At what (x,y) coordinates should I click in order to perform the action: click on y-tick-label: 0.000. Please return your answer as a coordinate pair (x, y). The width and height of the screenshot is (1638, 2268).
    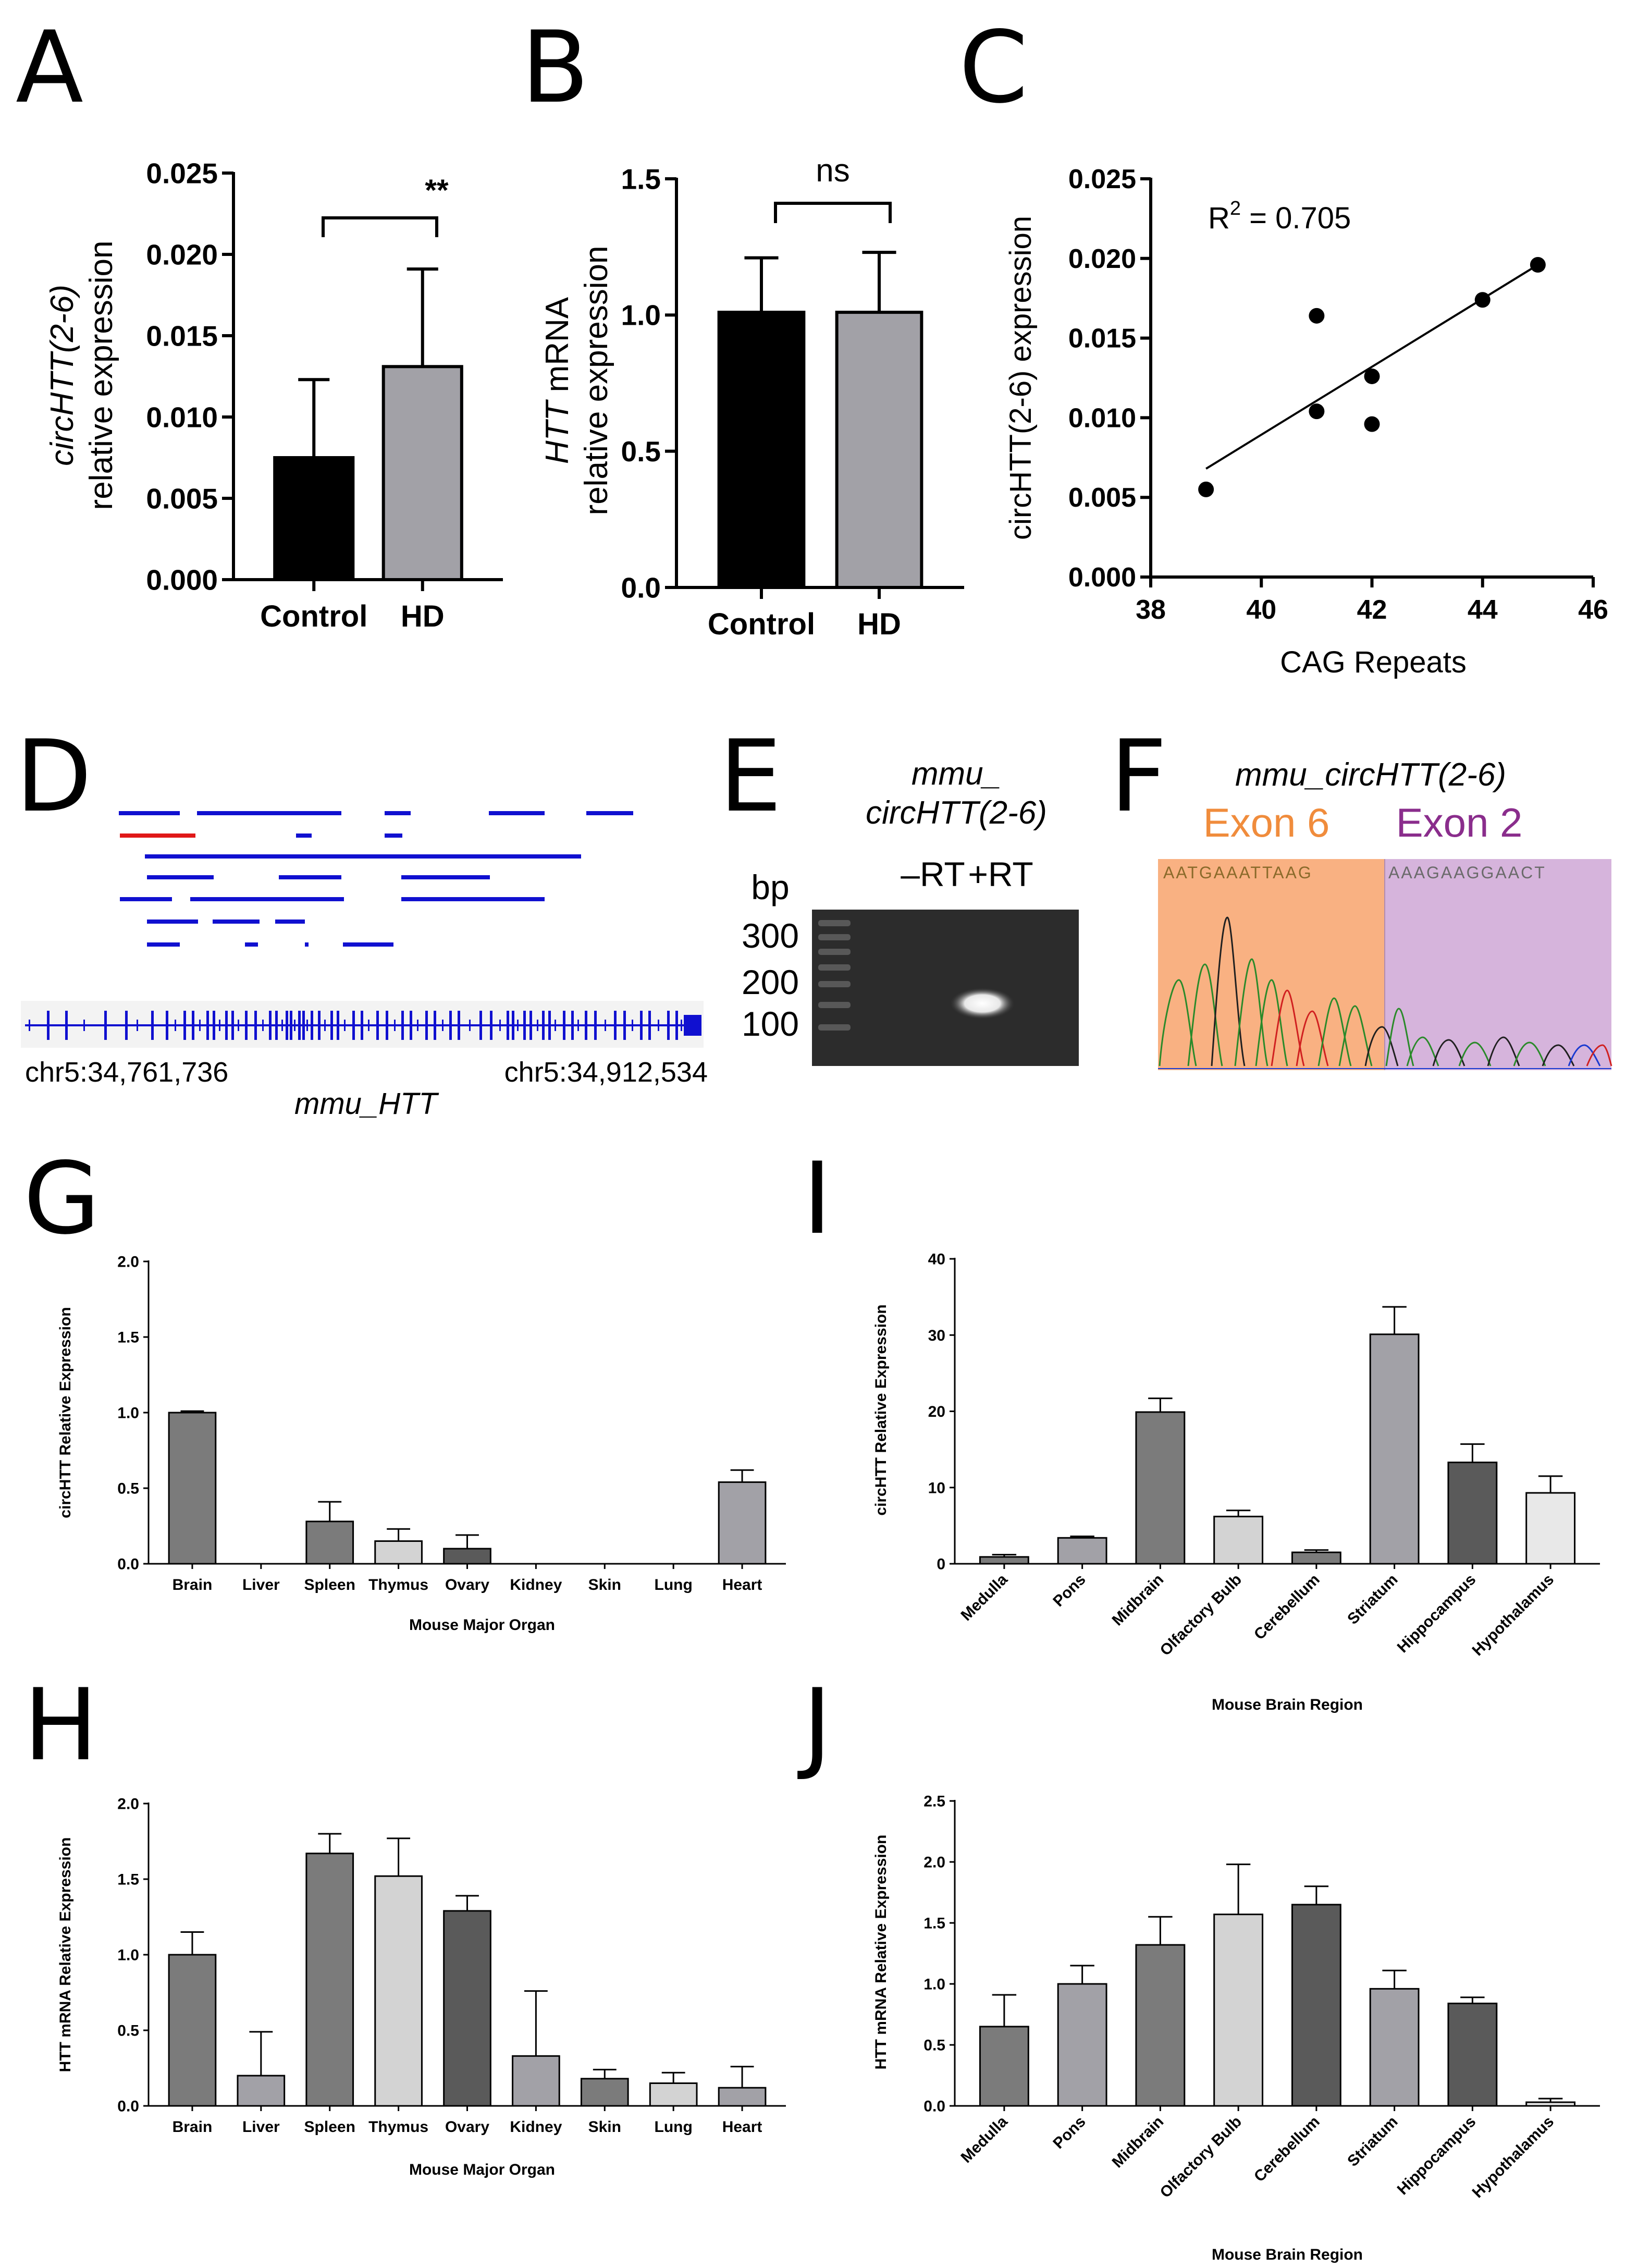
    Looking at the image, I should click on (182, 579).